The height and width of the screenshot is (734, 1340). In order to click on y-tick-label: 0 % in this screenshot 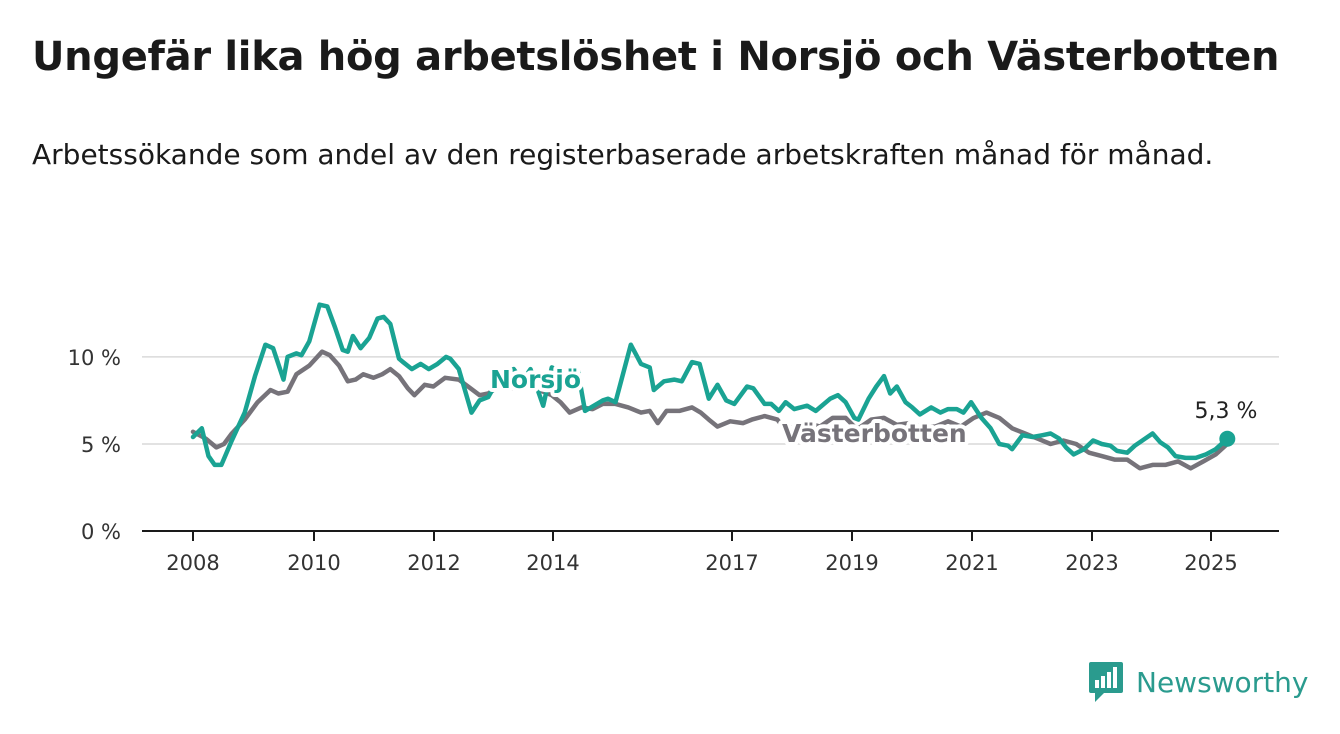, I will do `click(101, 532)`.